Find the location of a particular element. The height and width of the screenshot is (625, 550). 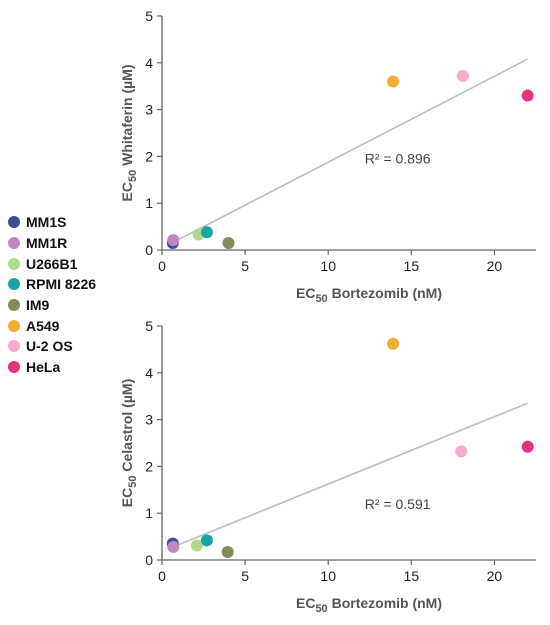

legend-label: A549 is located at coordinates (43, 325).